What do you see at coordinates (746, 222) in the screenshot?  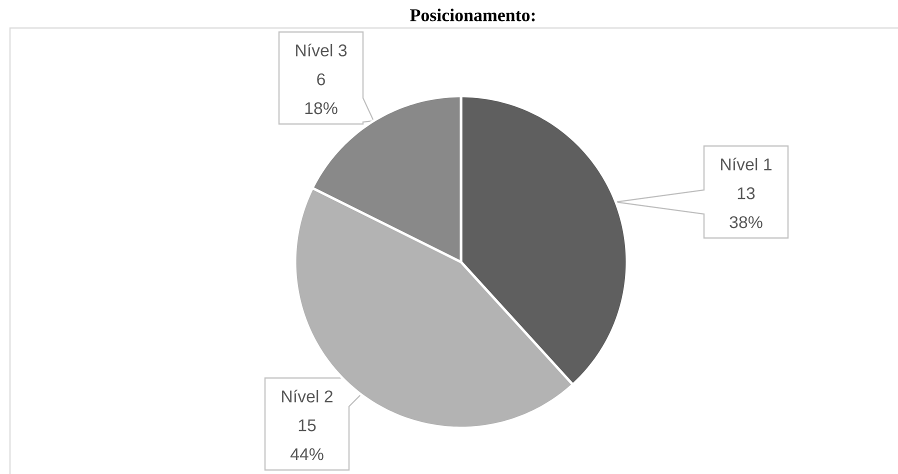 I see `text: 38%` at bounding box center [746, 222].